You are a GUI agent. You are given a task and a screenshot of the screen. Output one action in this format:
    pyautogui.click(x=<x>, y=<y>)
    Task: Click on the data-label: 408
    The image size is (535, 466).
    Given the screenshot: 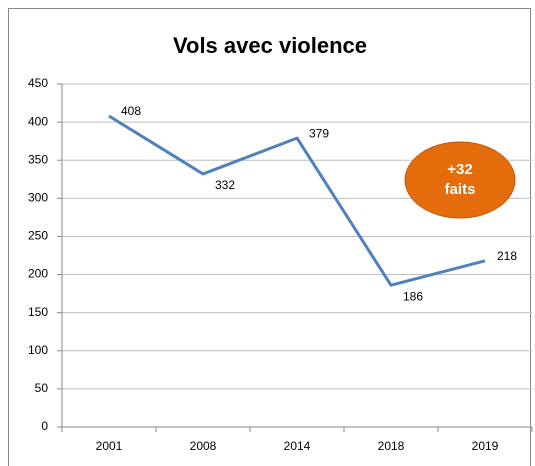 What is the action you would take?
    pyautogui.click(x=131, y=111)
    